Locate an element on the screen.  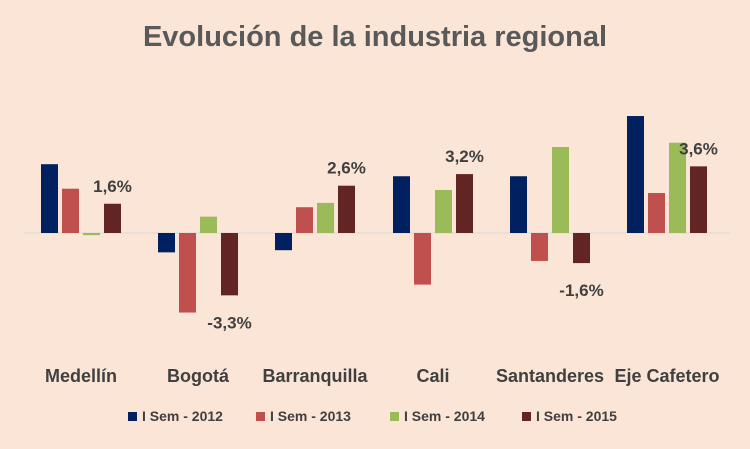
chart-title: Evolución de la industria regional is located at coordinates (375, 37).